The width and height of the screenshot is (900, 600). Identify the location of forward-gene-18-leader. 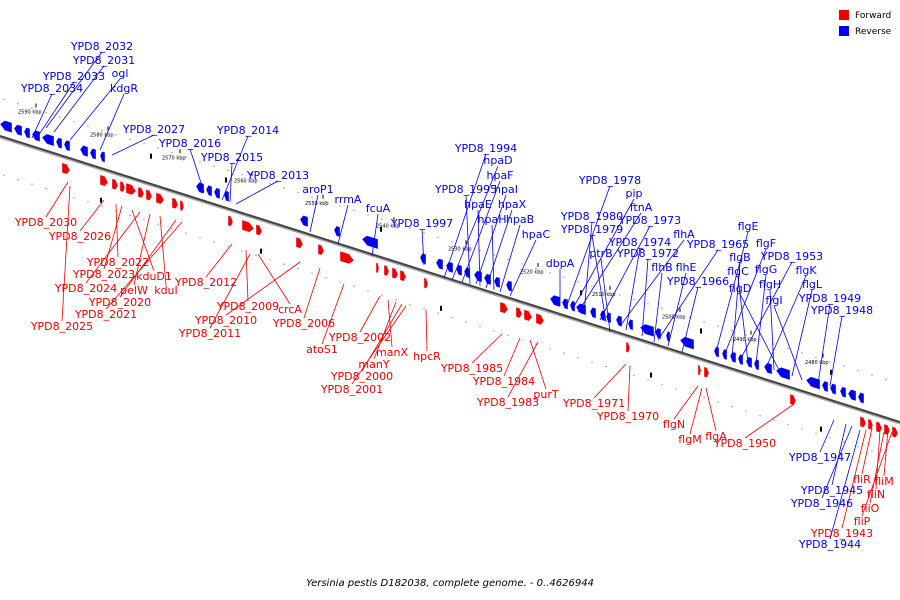
(370, 314).